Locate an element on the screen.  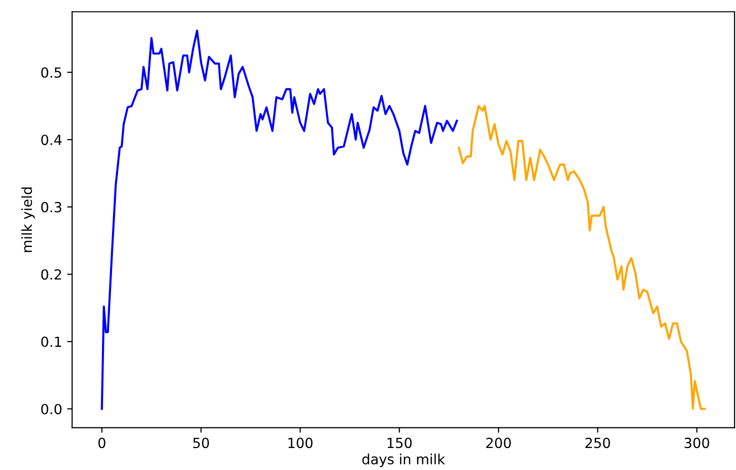
y-tick-label: 0.3 is located at coordinates (51, 207).